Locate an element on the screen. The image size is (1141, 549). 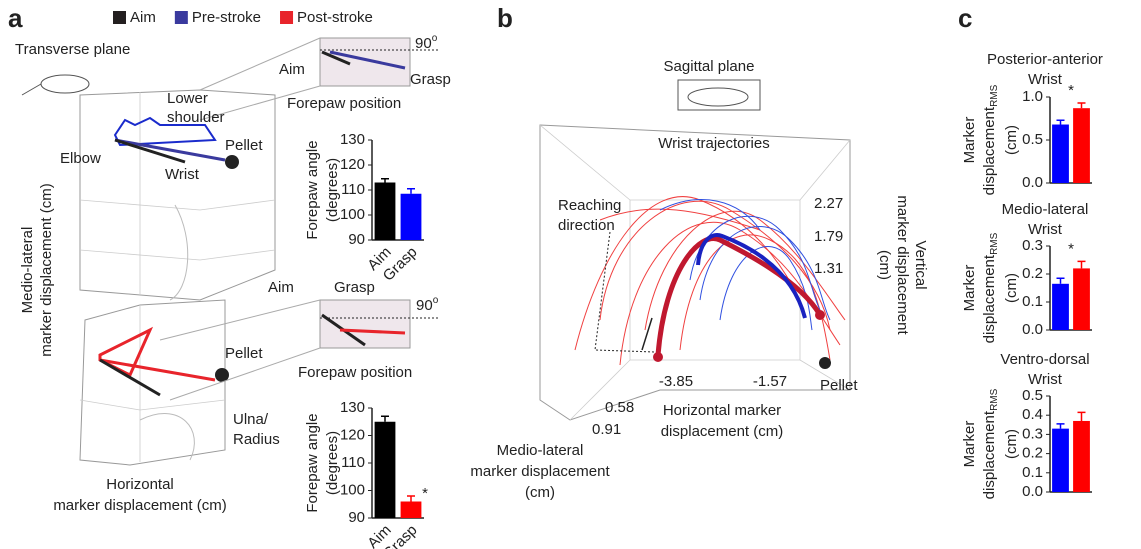
y-tick-label: 100 is located at coordinates (352, 214).